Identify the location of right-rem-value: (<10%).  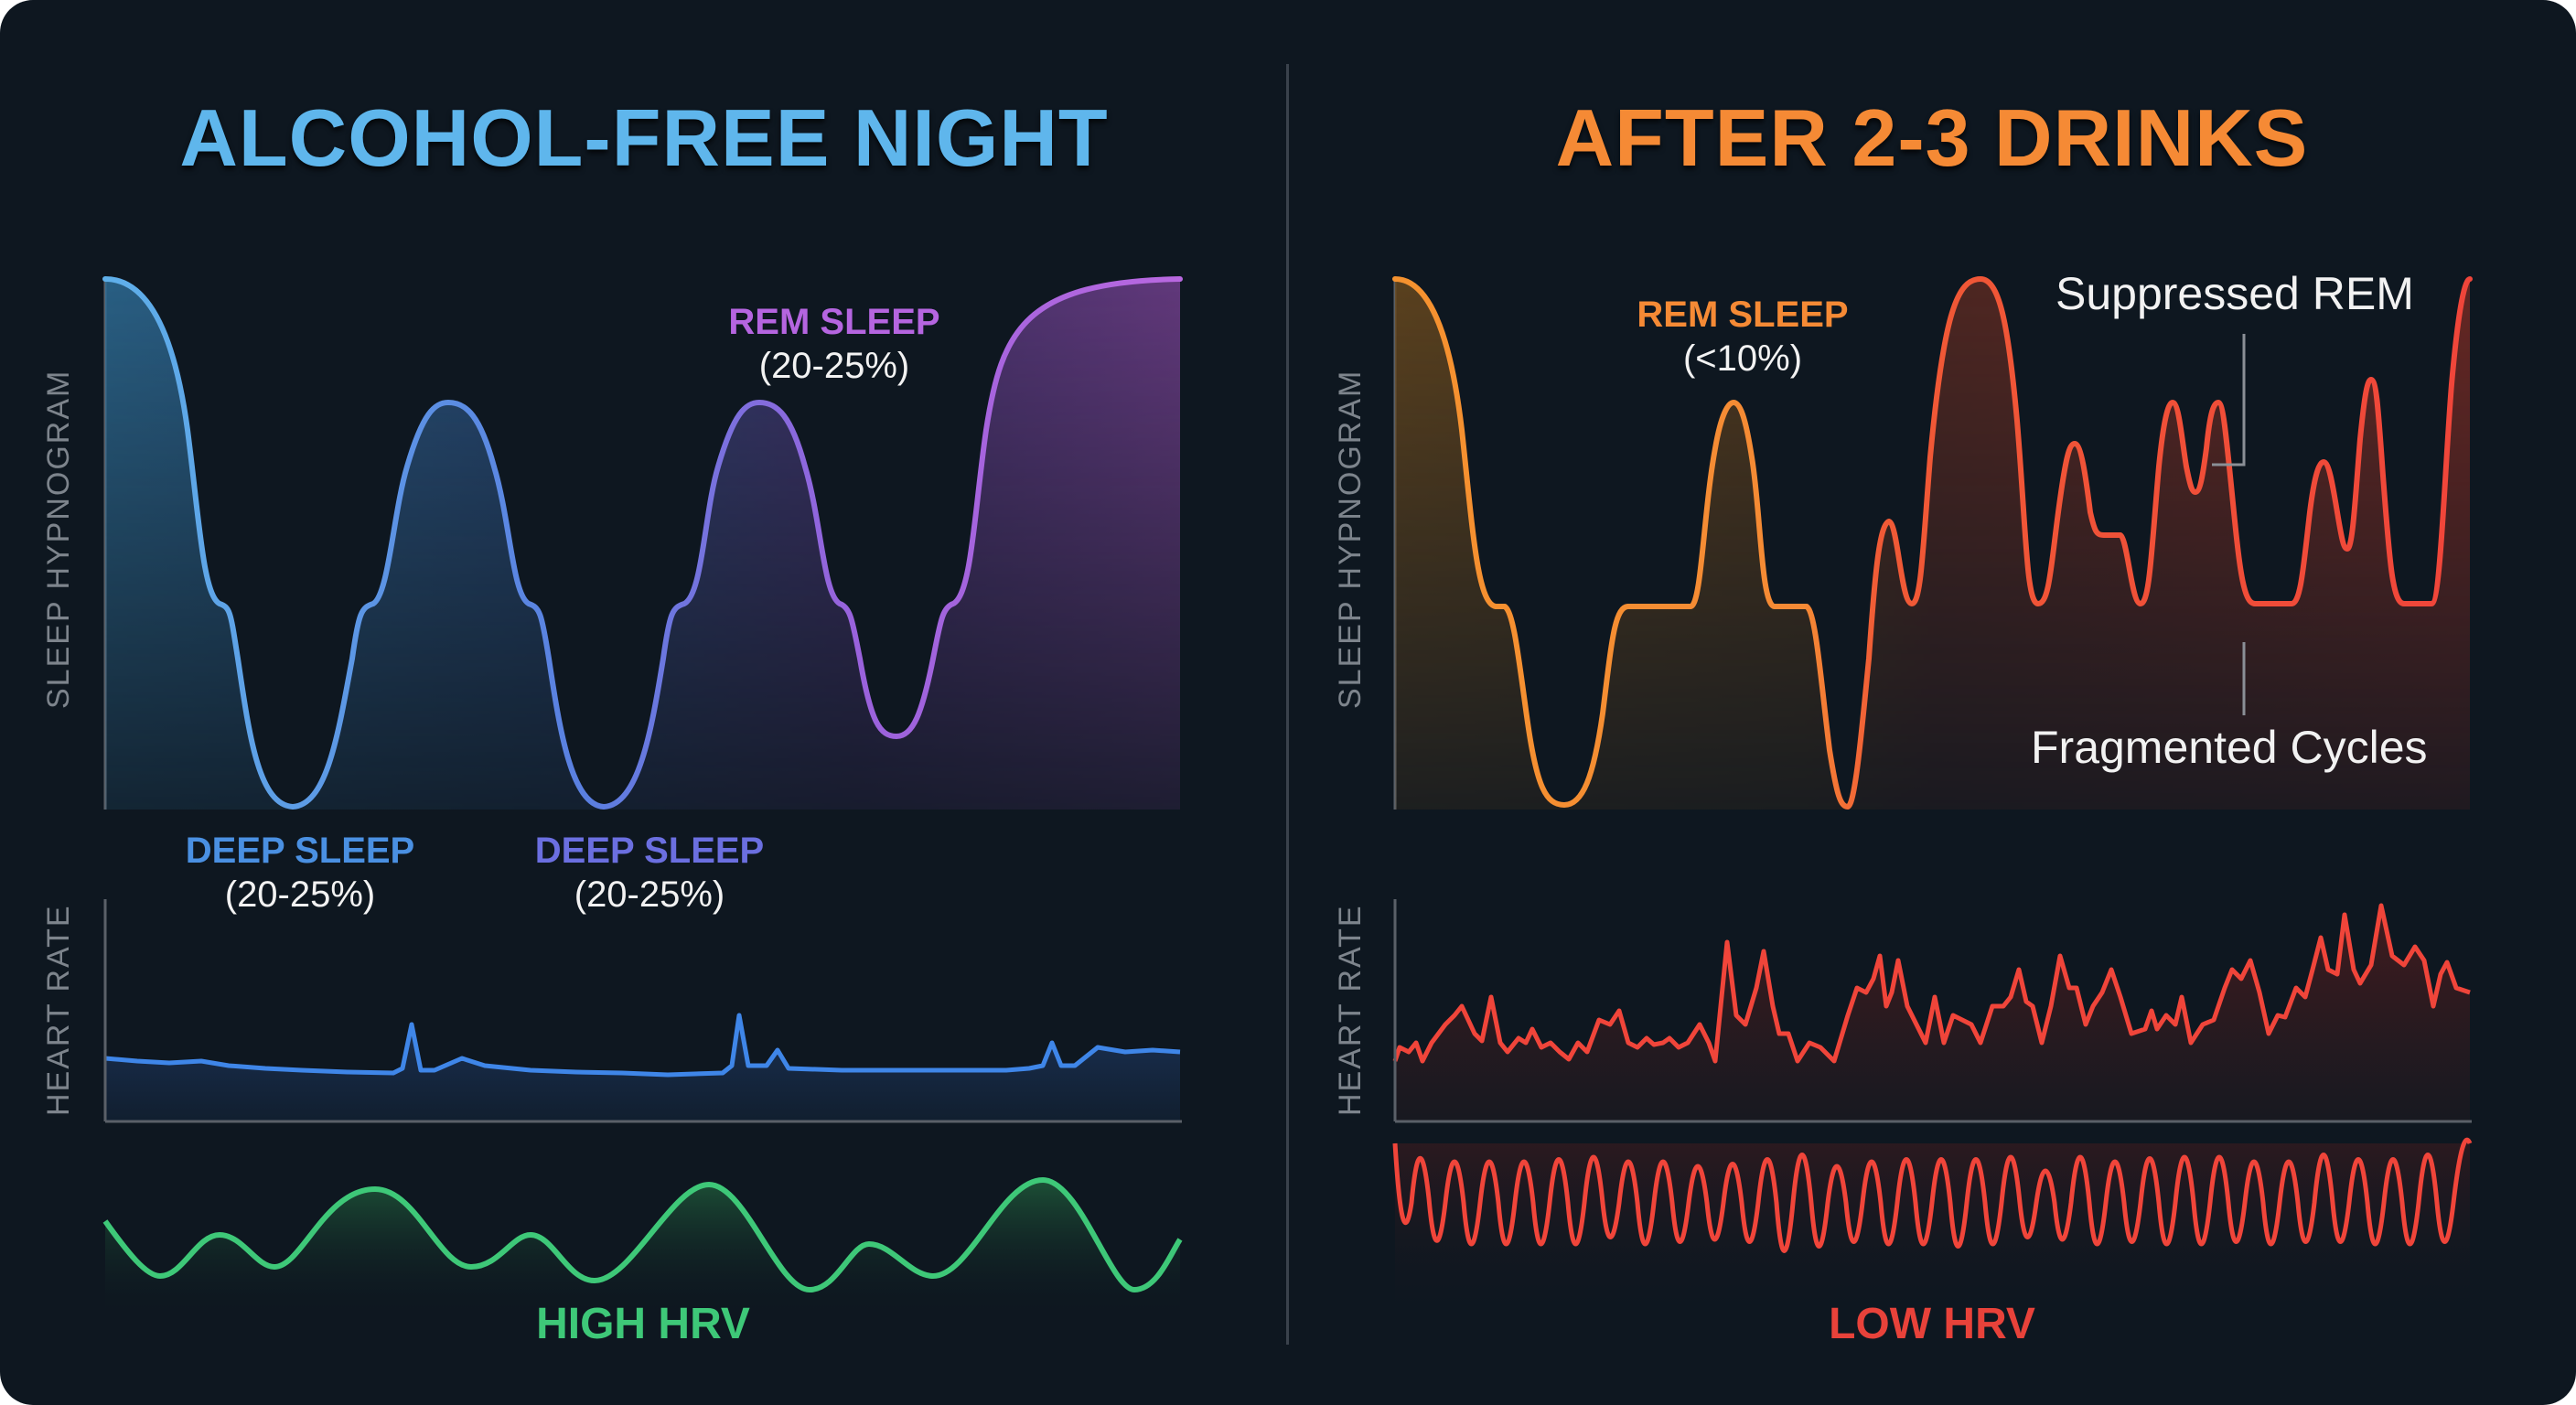
(1743, 358).